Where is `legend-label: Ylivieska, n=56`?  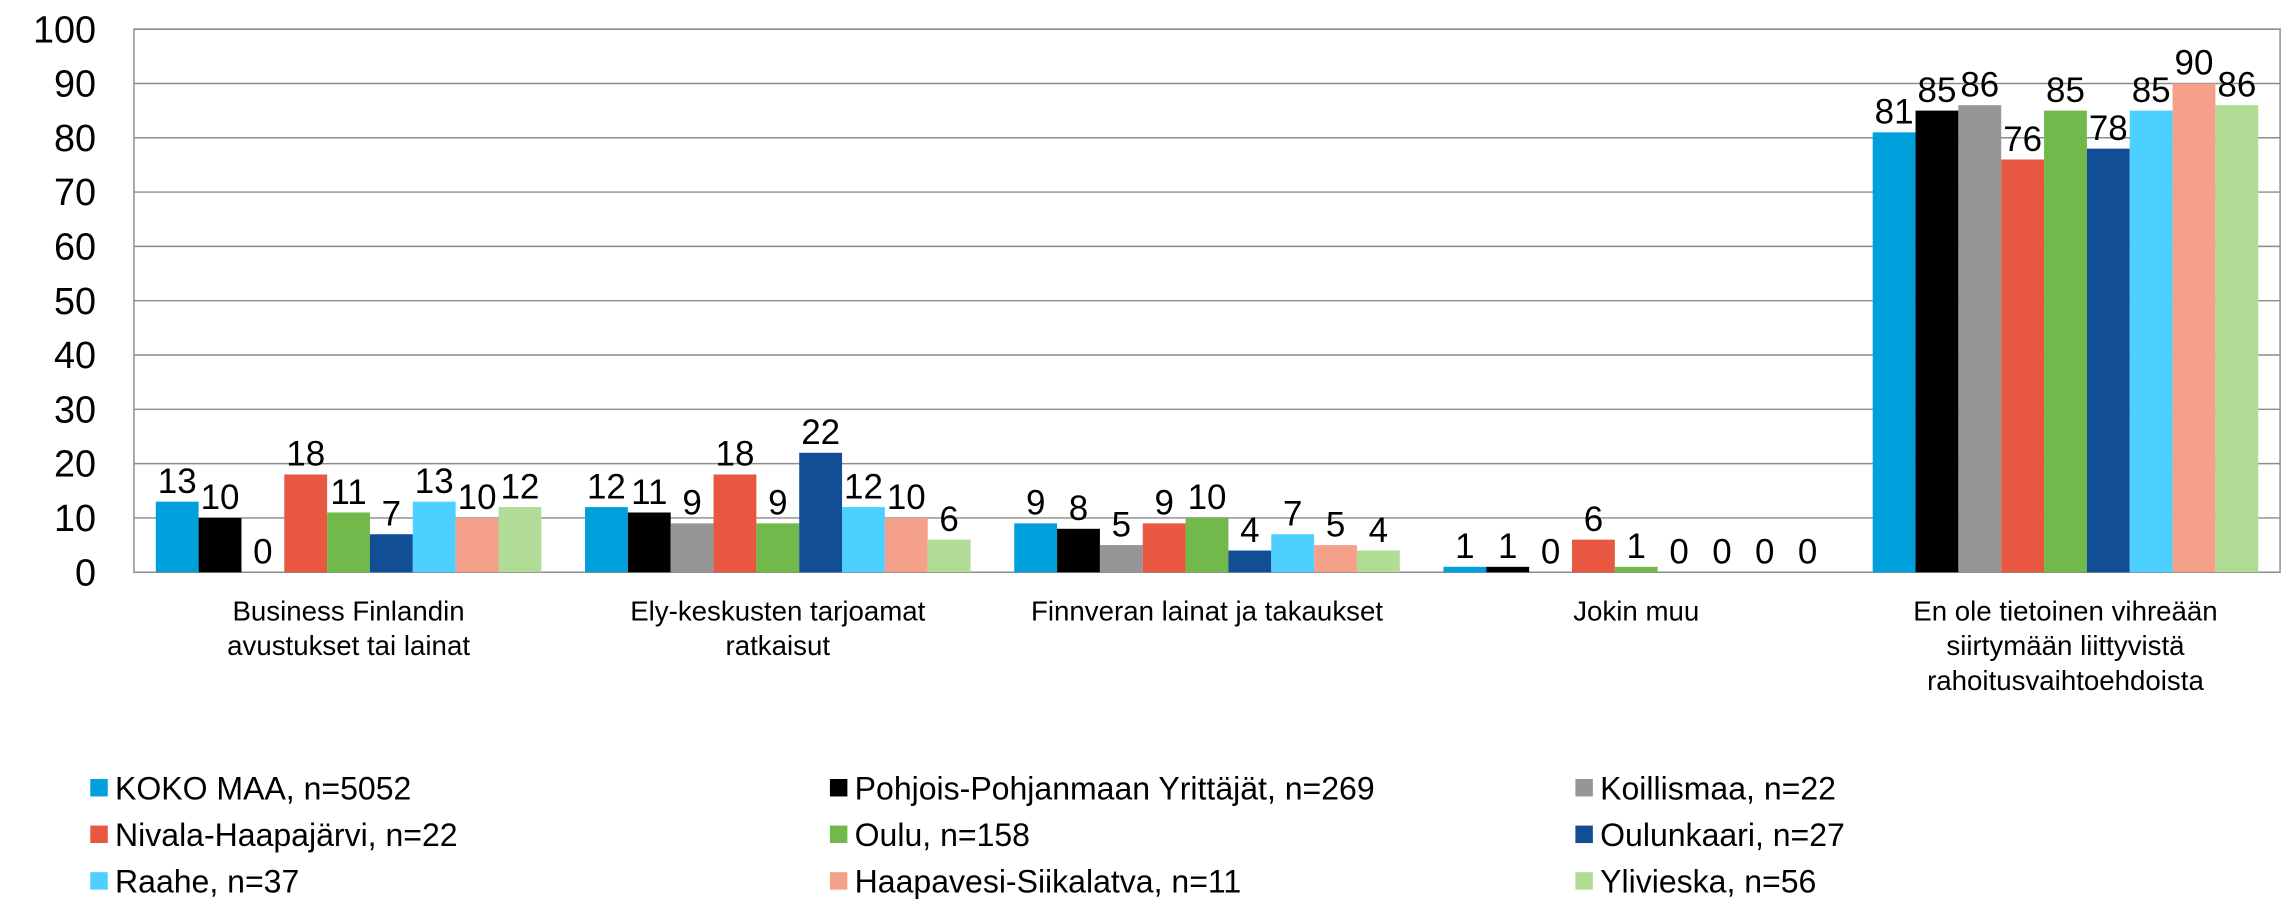
legend-label: Ylivieska, n=56 is located at coordinates (1708, 881).